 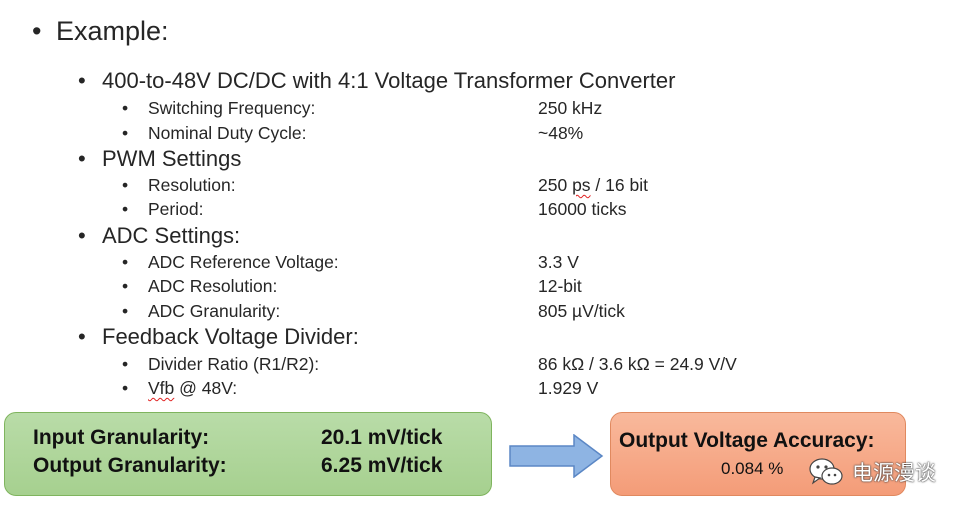 What do you see at coordinates (581, 185) in the screenshot?
I see `spellcheck-word: ps` at bounding box center [581, 185].